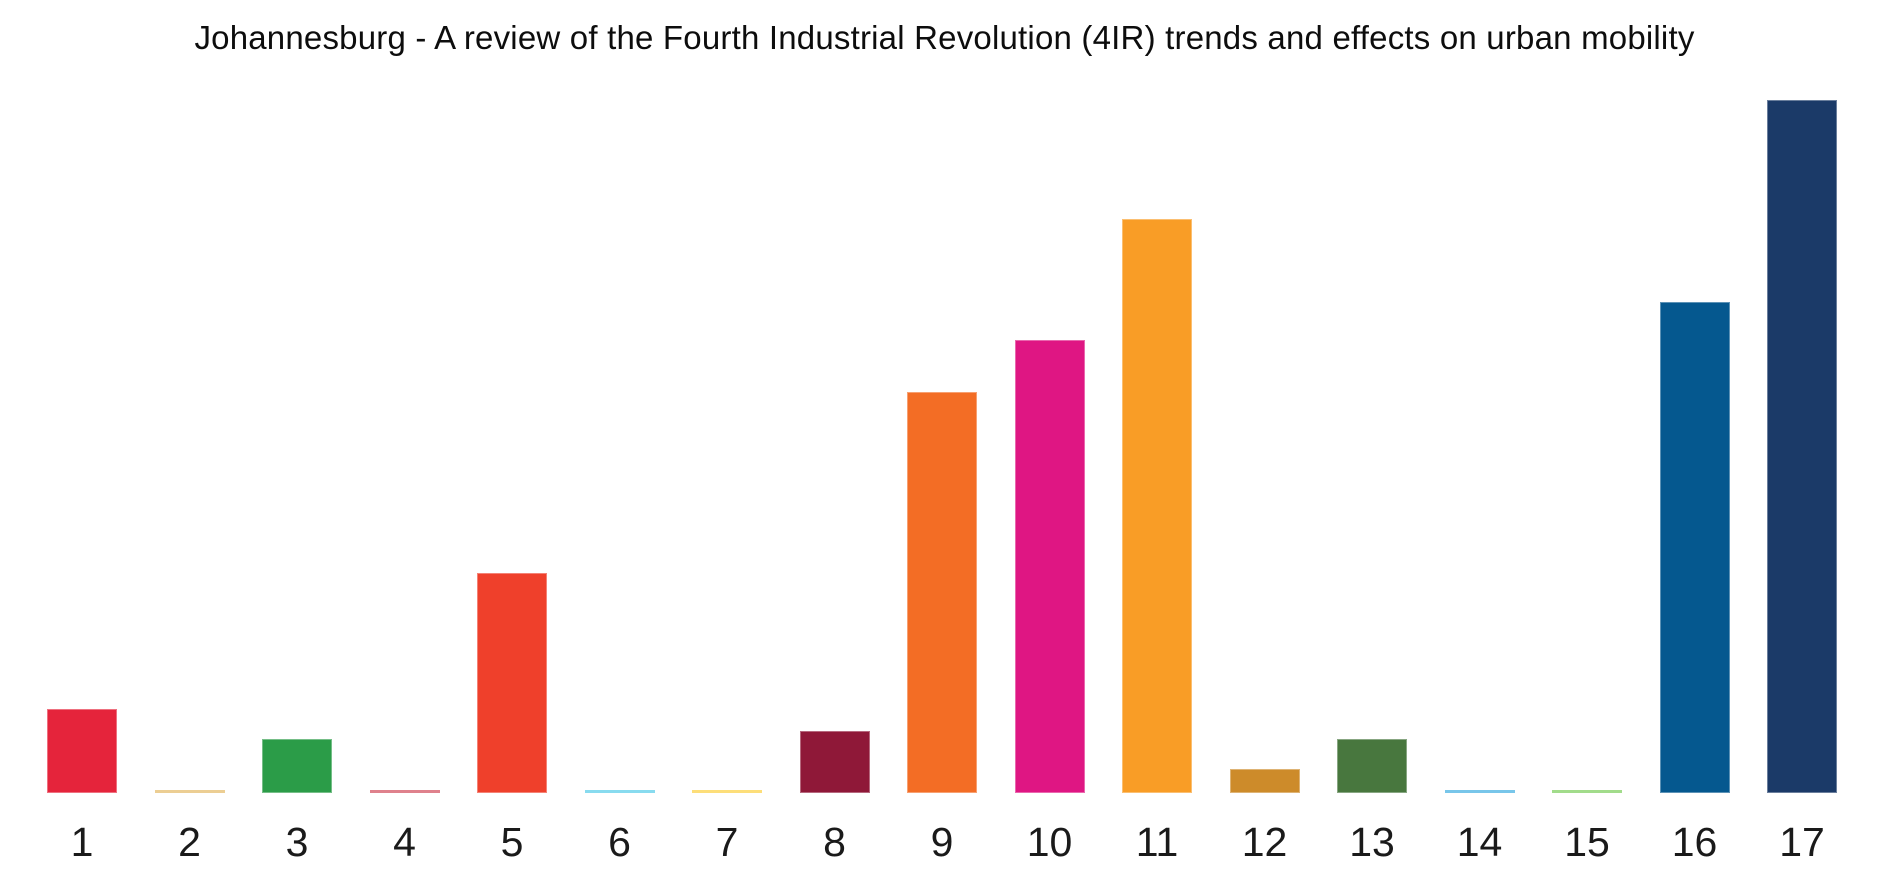  Describe the element at coordinates (297, 842) in the screenshot. I see `x-tick-label: 3` at that location.